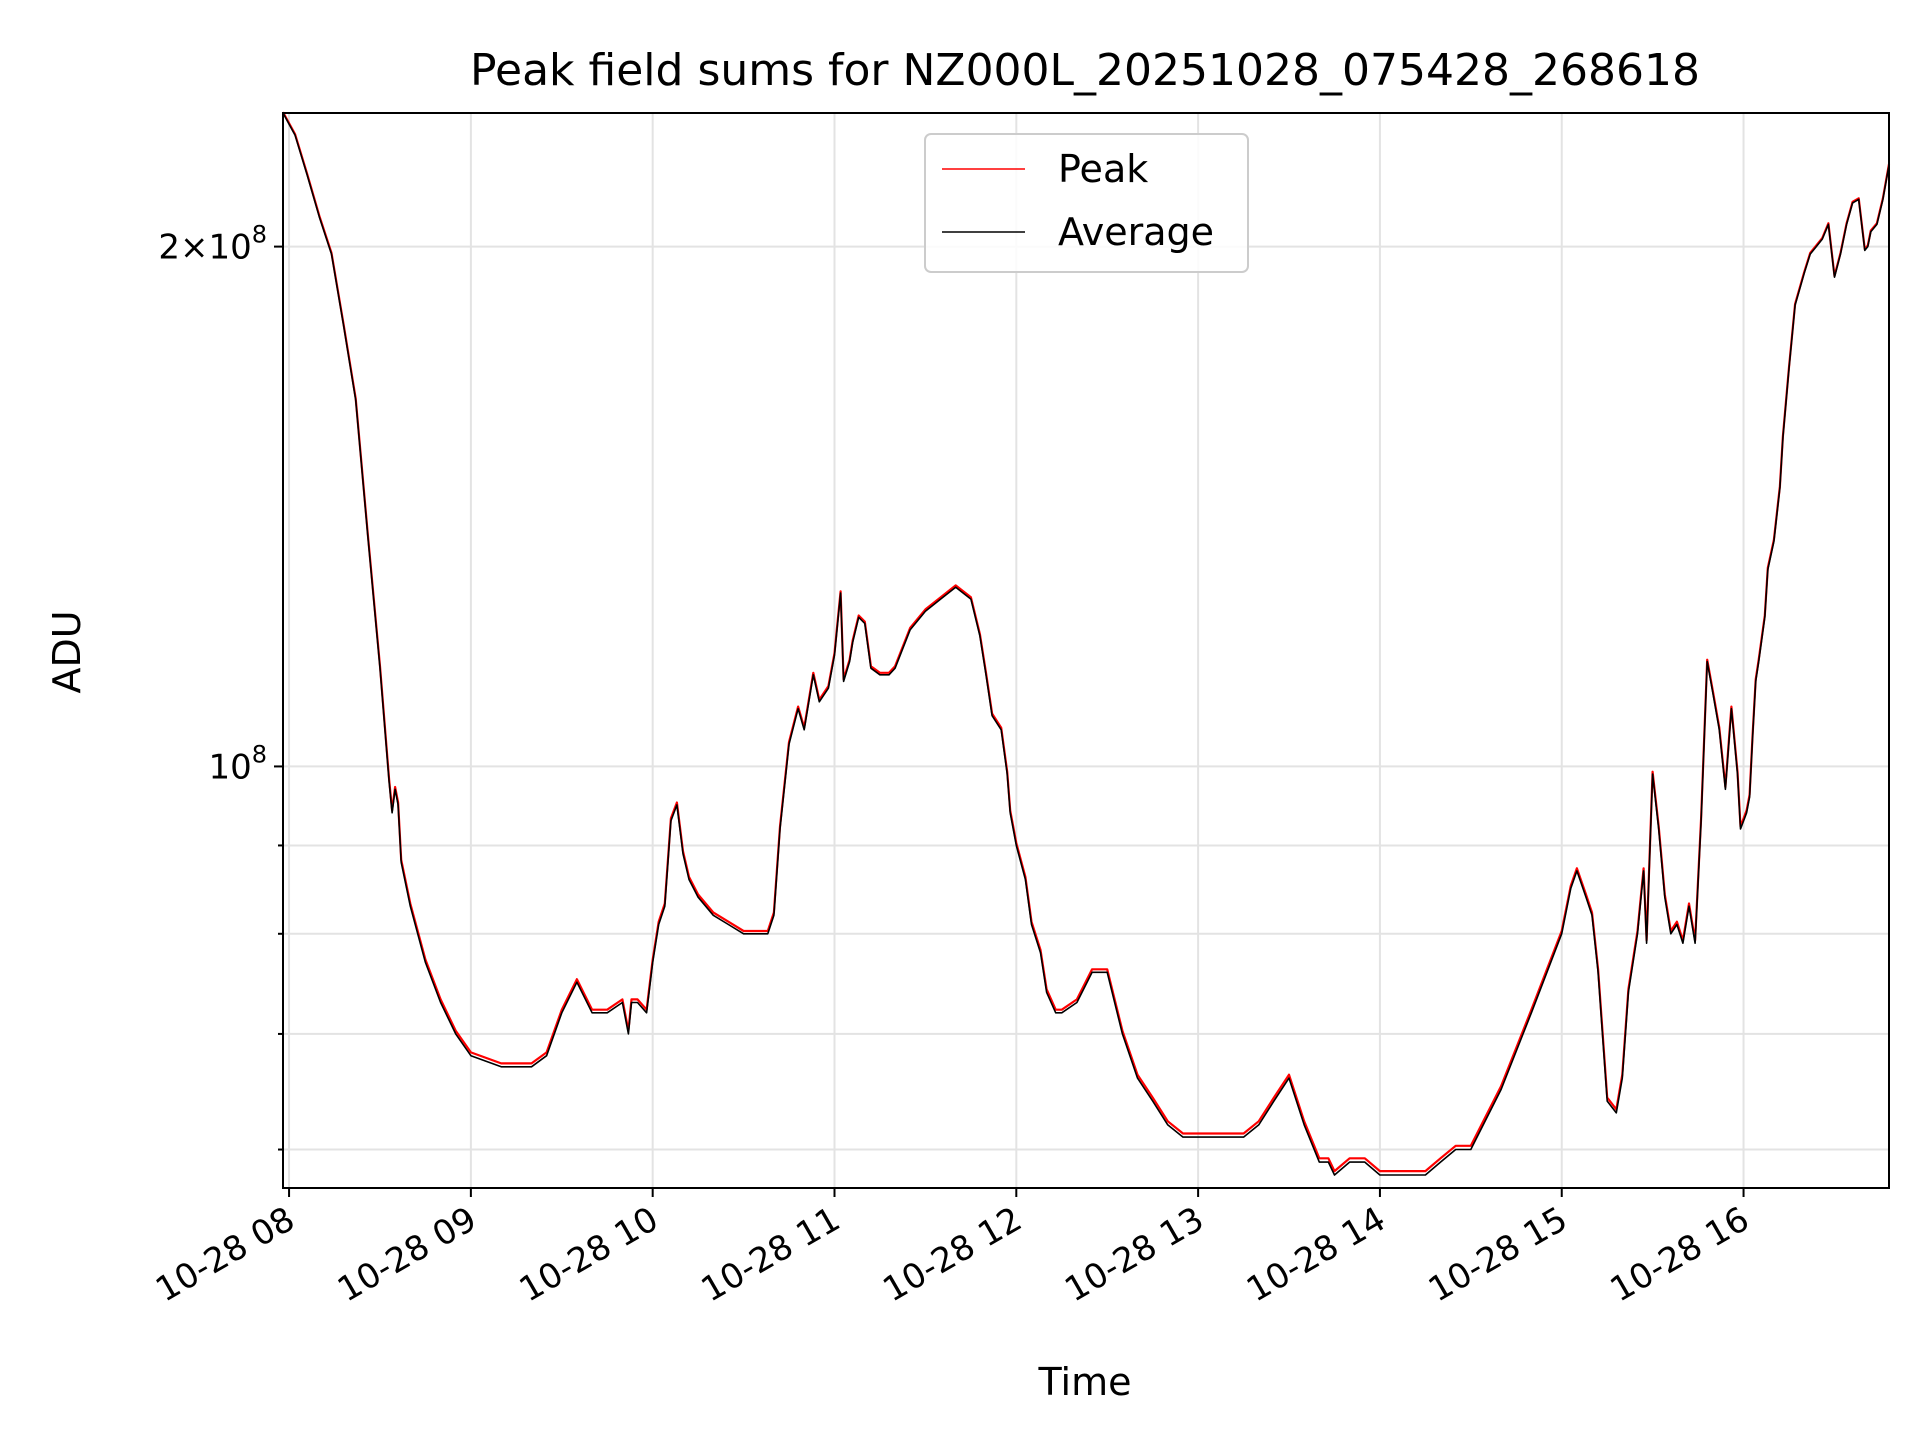 The height and width of the screenshot is (1440, 1920). Describe the element at coordinates (237, 763) in the screenshot. I see `y-tick-label: 108` at that location.